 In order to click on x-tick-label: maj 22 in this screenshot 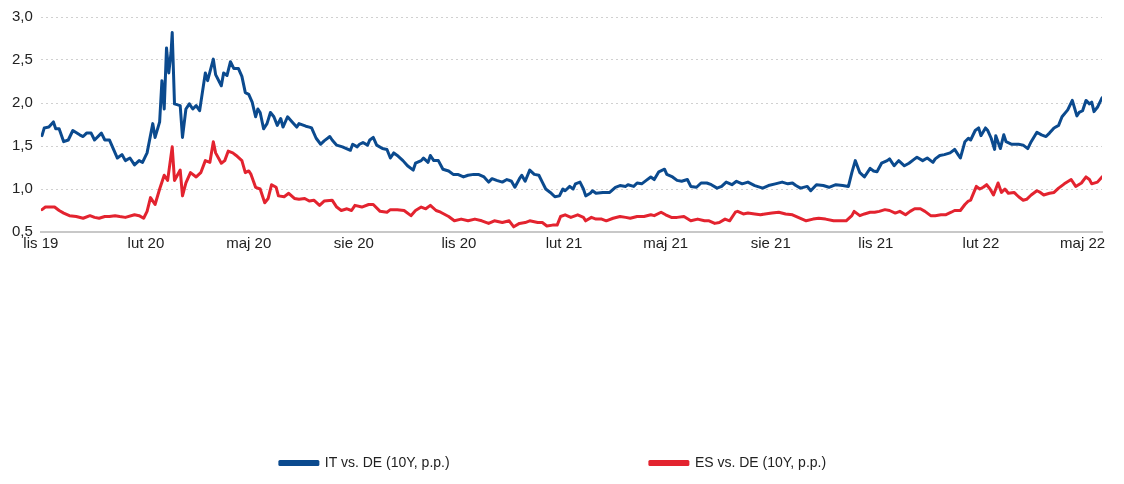, I will do `click(1083, 243)`.